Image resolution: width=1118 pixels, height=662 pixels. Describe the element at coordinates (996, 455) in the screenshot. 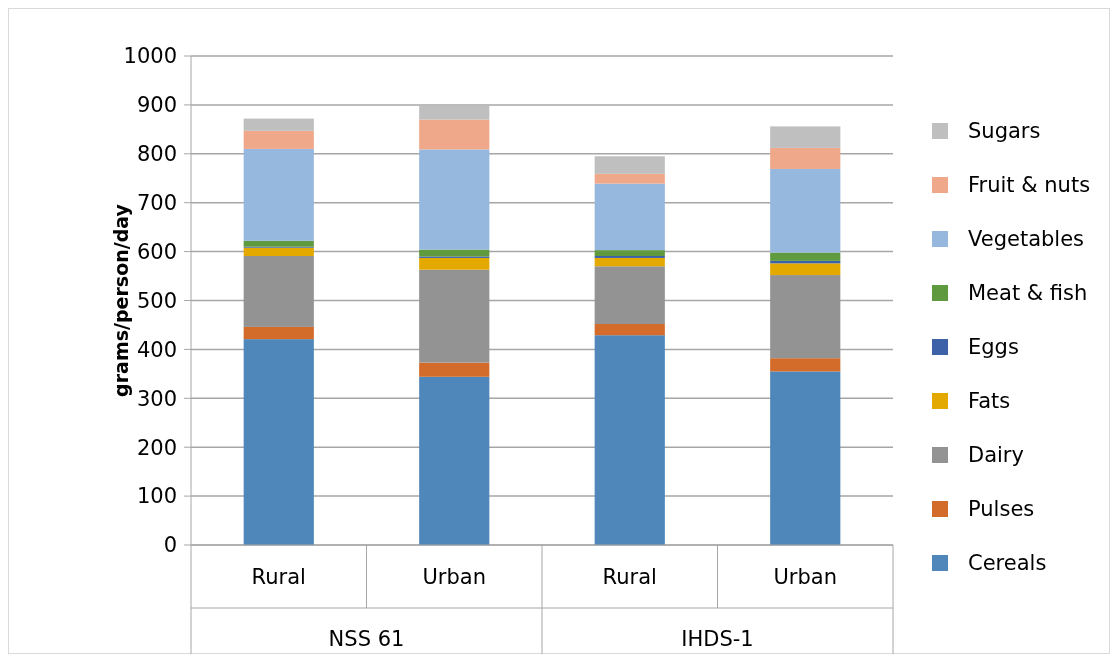

I see `legend-label: Dairy` at that location.